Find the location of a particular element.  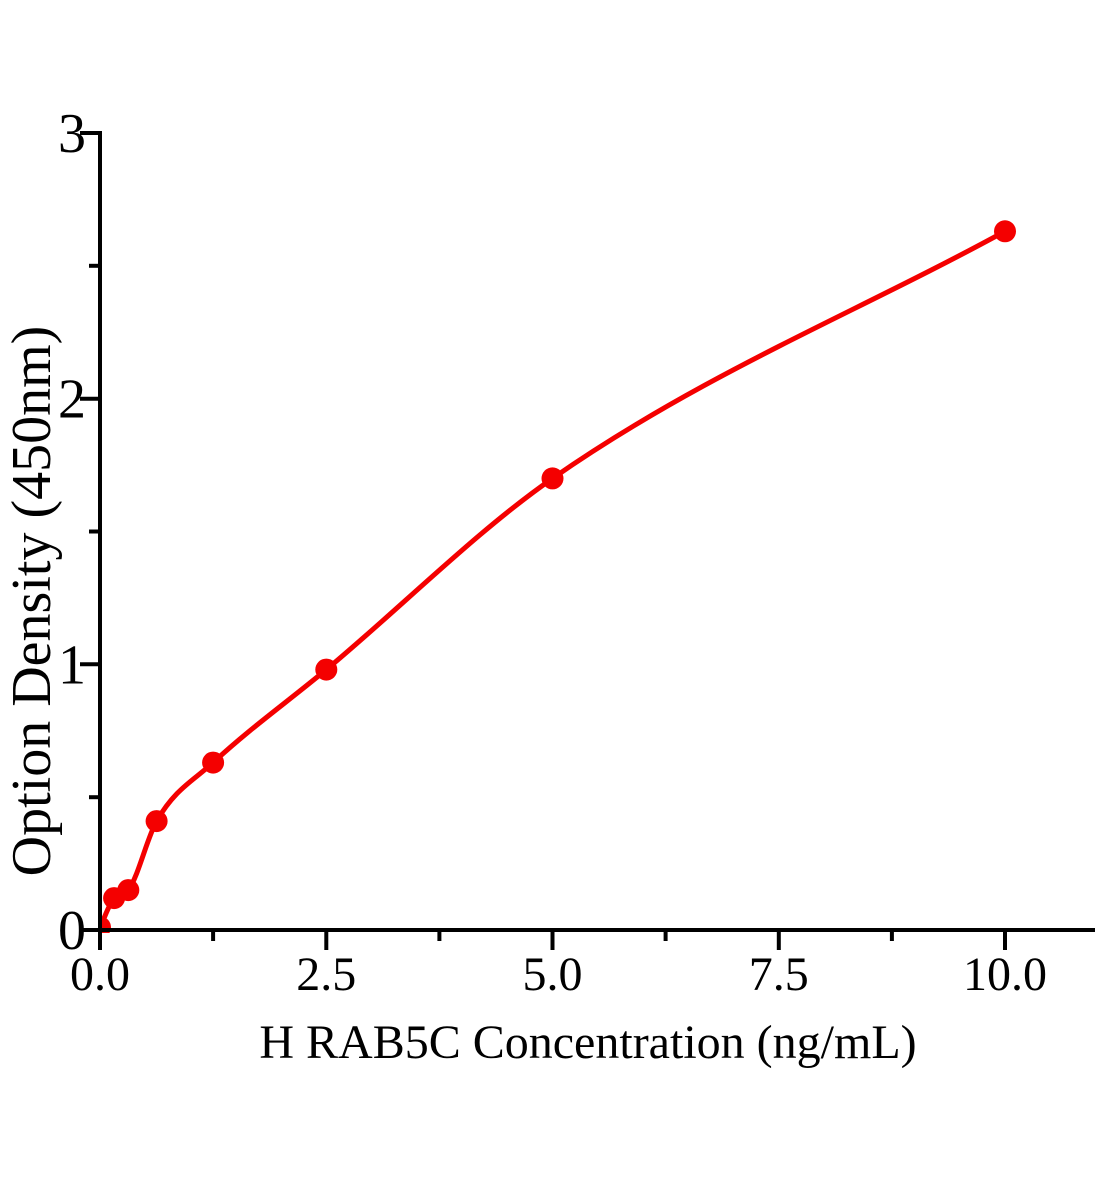

y-axis-title: Option Density (450nm) is located at coordinates (32, 601).